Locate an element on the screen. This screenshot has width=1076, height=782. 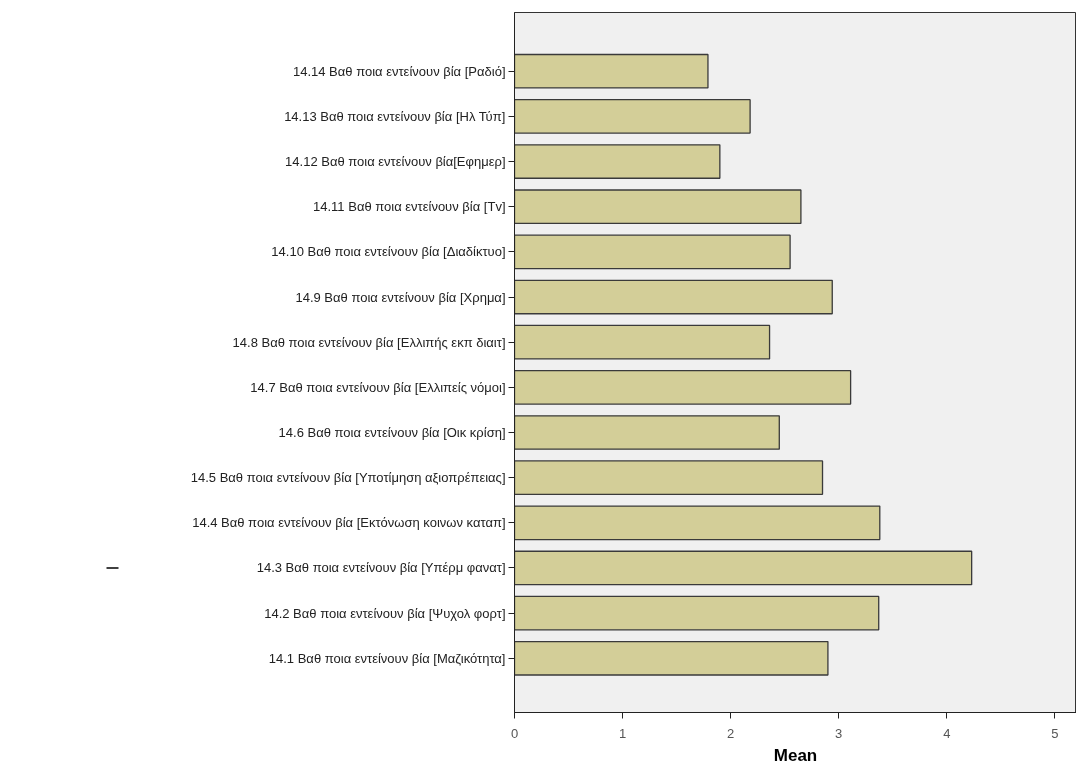
x-axis-title: Mean is located at coordinates (795, 755).